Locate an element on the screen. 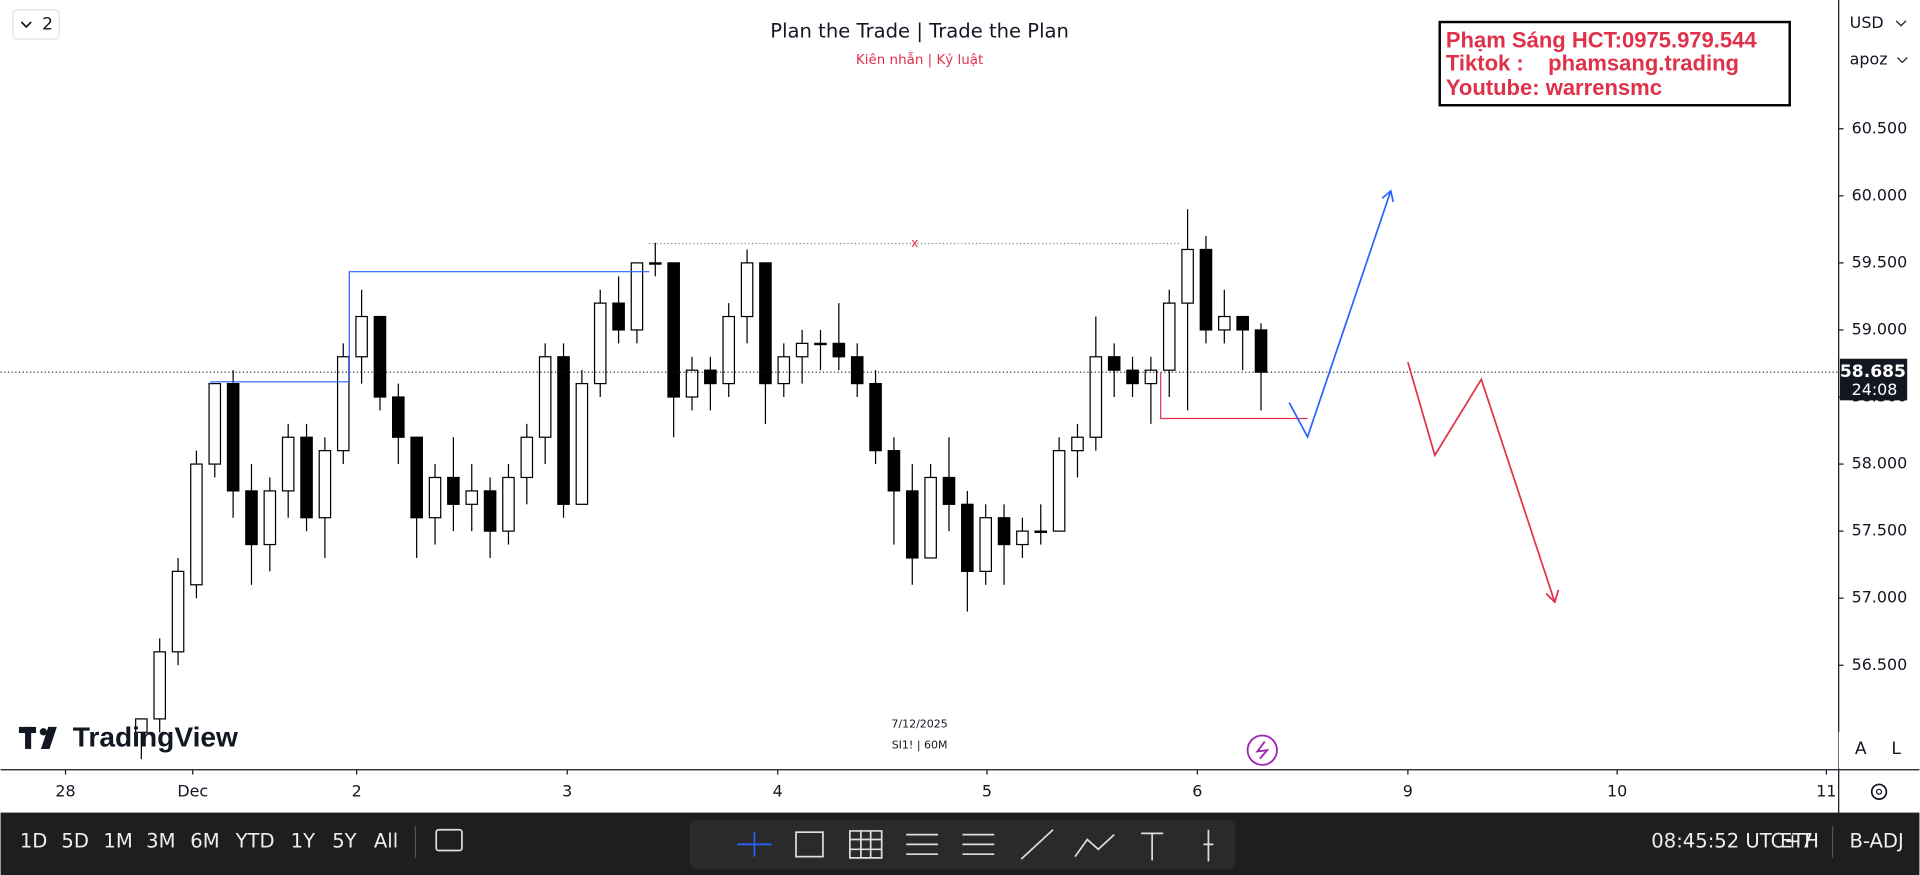 Image resolution: width=1920 pixels, height=875 pixels. watermark-line: Phạm Sáng HCT:0975.979.544 is located at coordinates (1602, 39).